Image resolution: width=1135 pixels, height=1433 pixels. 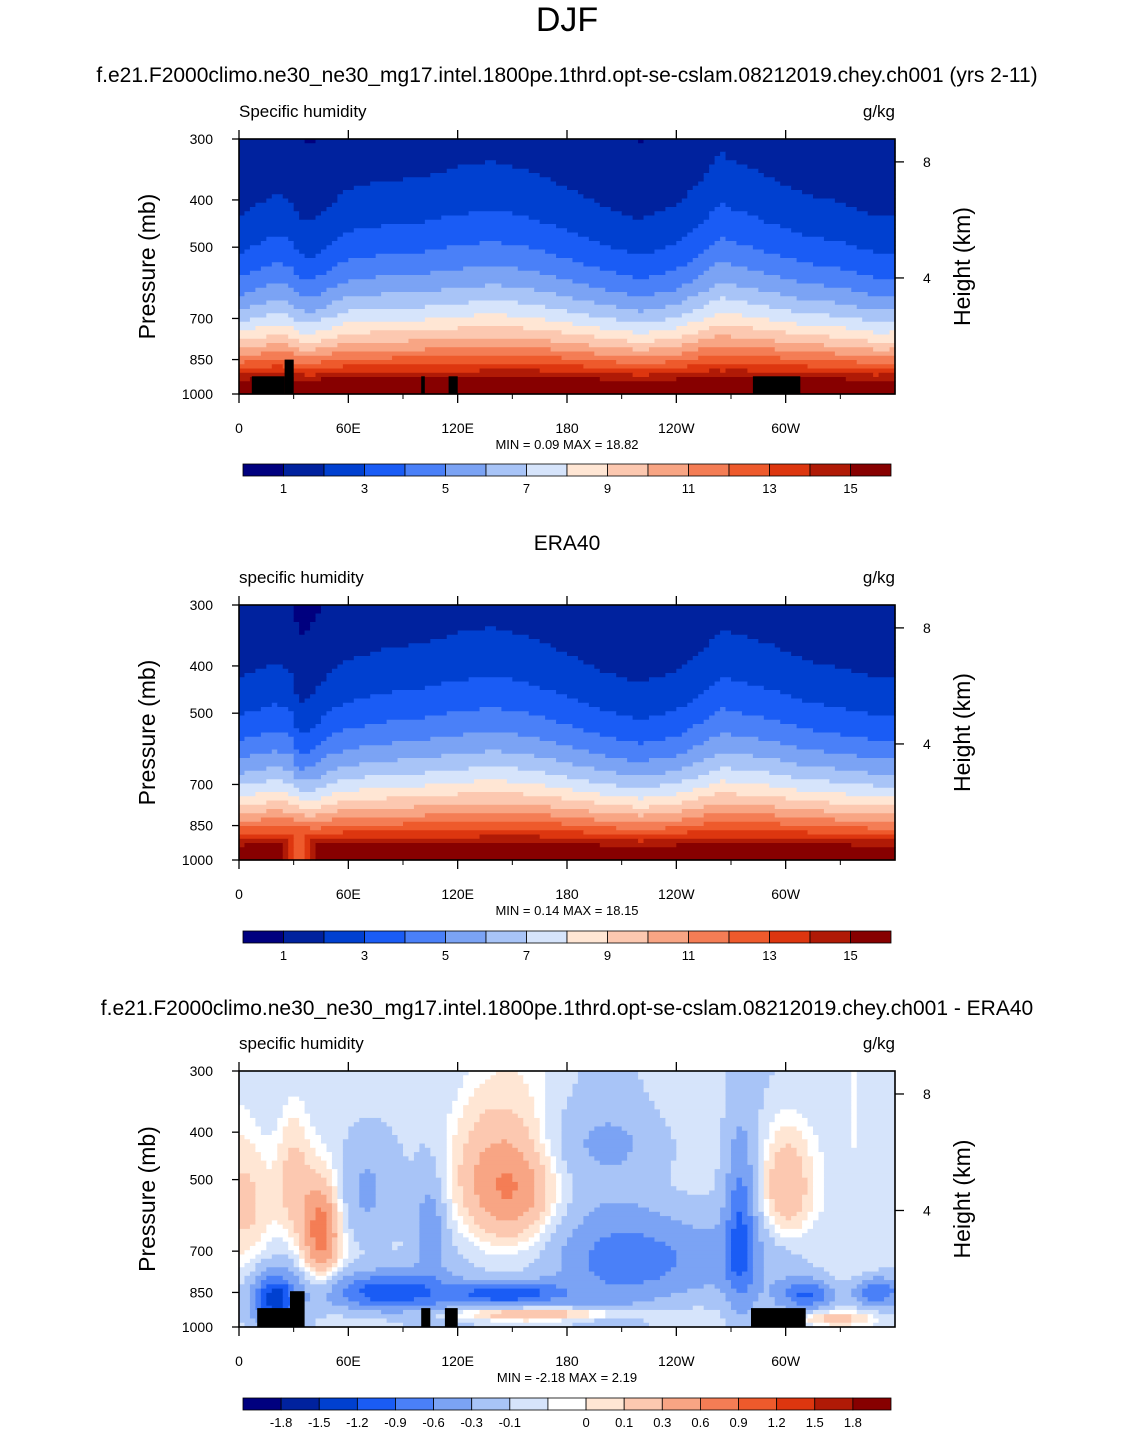 I want to click on colorbar-label: 0.6, so click(x=700, y=1422).